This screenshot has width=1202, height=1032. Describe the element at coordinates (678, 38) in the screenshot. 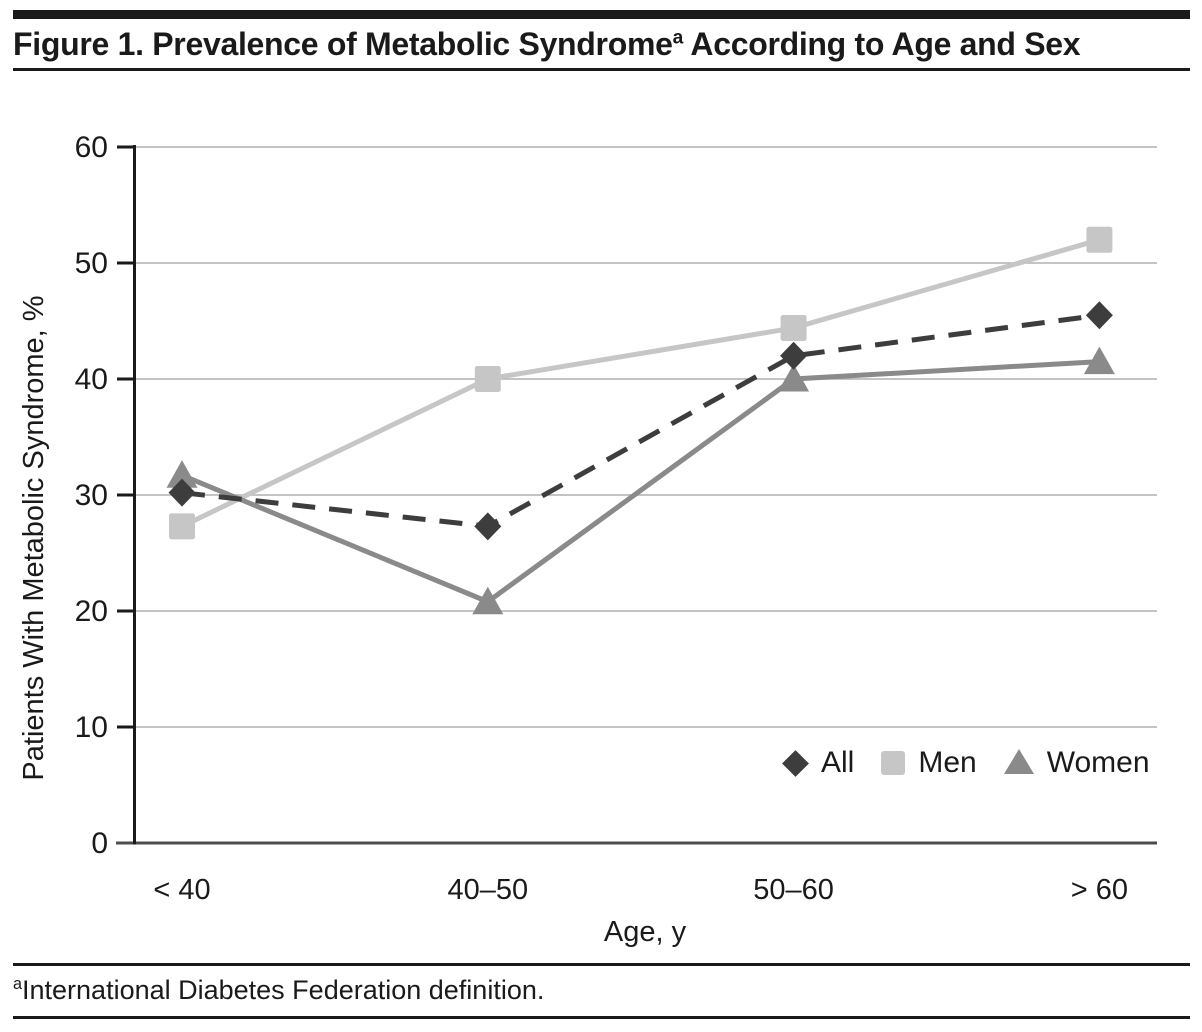

I see `figure-title-superscript: a` at that location.